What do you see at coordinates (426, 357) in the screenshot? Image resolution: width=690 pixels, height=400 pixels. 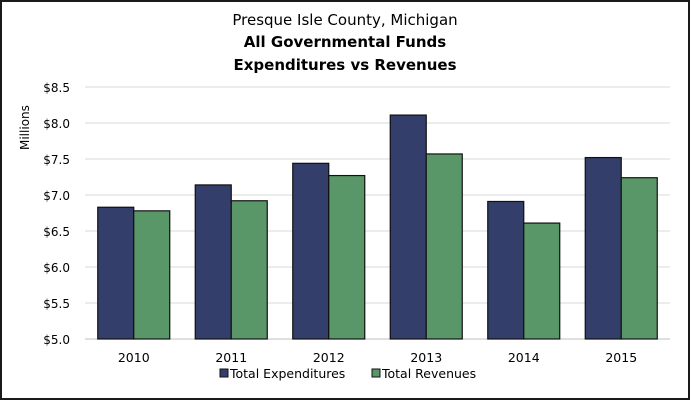 I see `x-tick-label: 2013` at bounding box center [426, 357].